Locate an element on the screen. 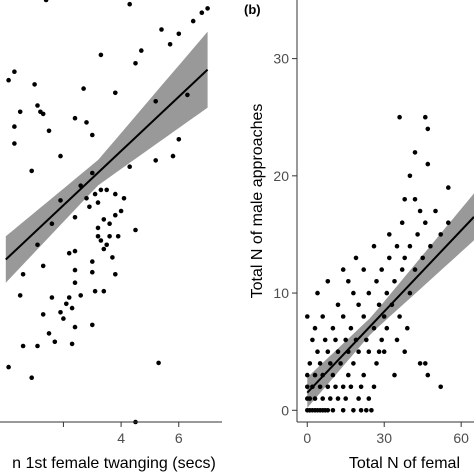 The image size is (474, 474). y-tick-label: 30 is located at coordinates (281, 59).